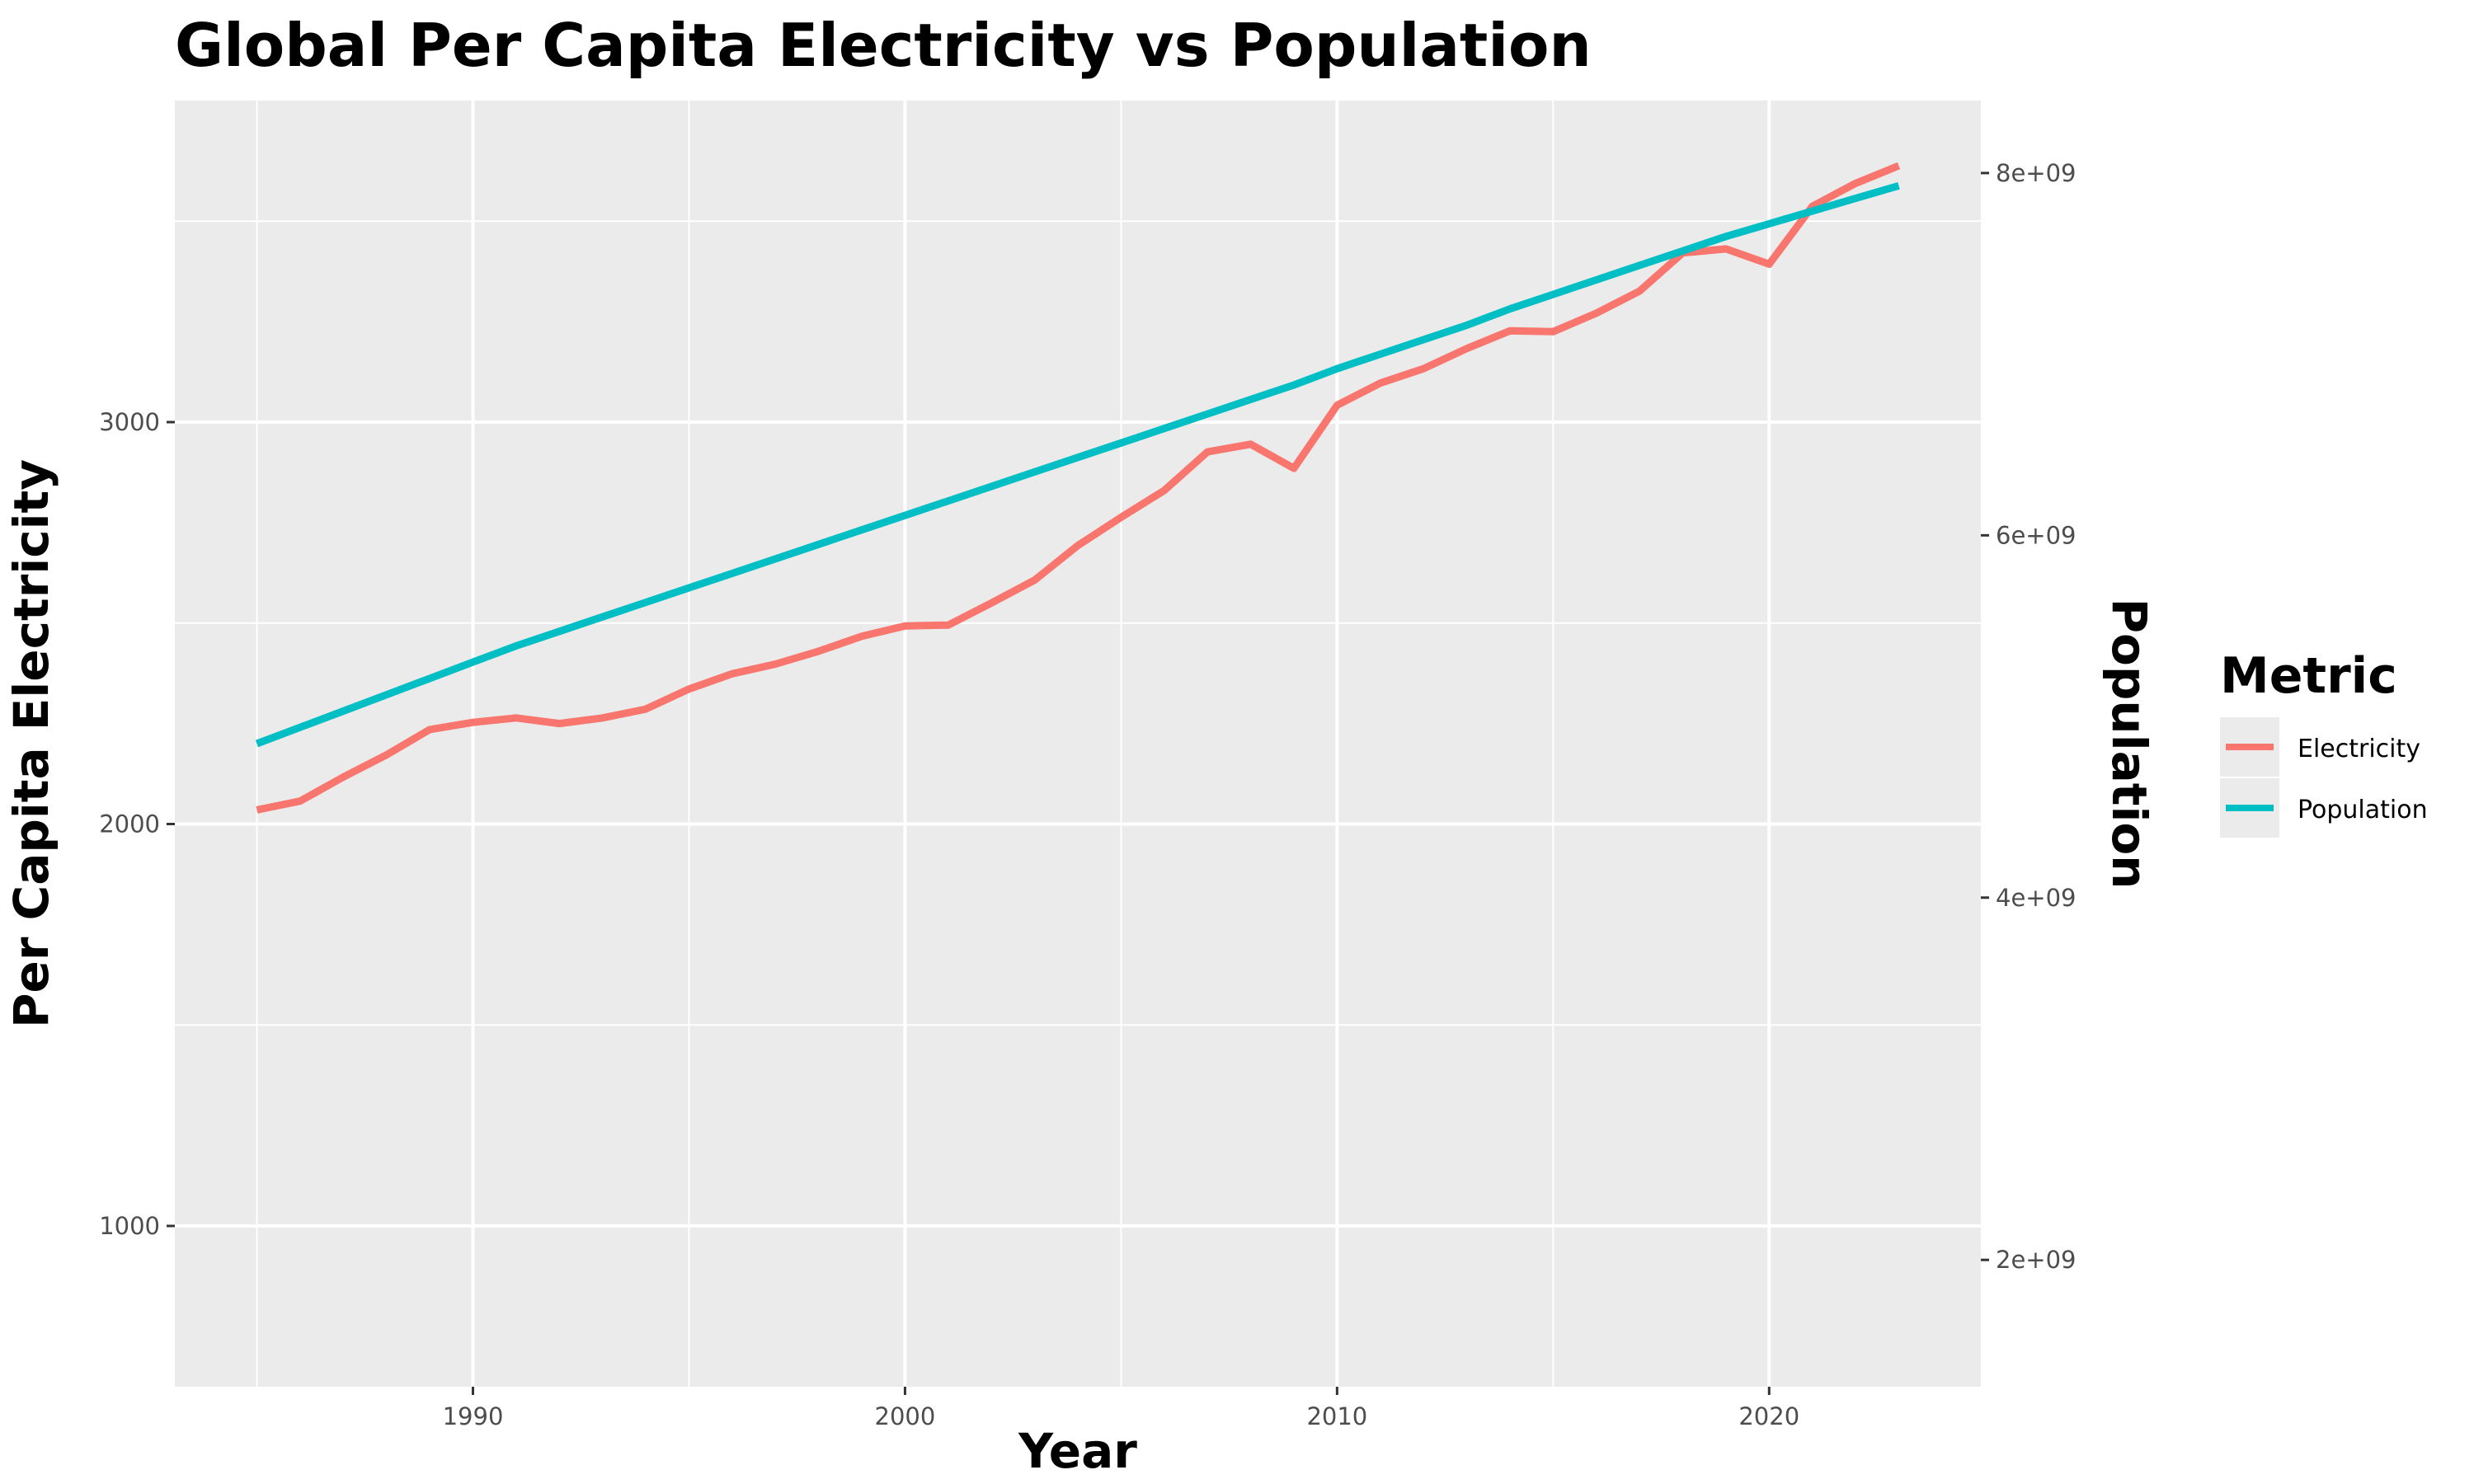  Describe the element at coordinates (905, 1416) in the screenshot. I see `x-tick-label: 2000` at that location.